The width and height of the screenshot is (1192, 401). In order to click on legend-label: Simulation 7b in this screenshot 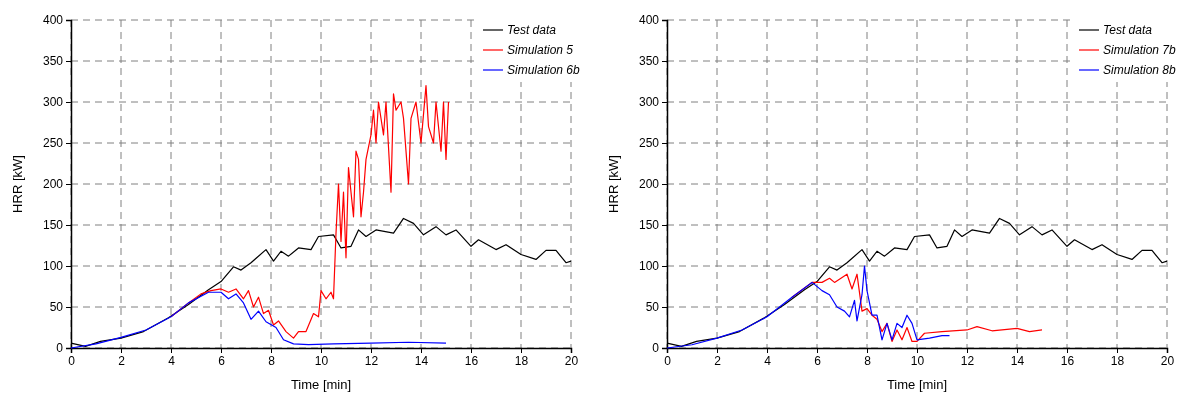, I will do `click(1140, 50)`.